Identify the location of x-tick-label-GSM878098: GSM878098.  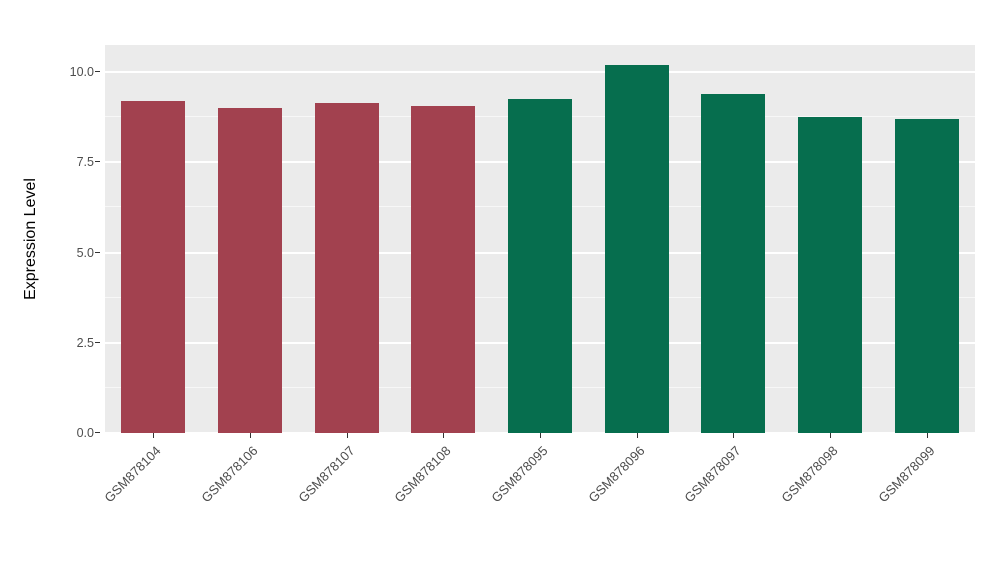
(809, 474).